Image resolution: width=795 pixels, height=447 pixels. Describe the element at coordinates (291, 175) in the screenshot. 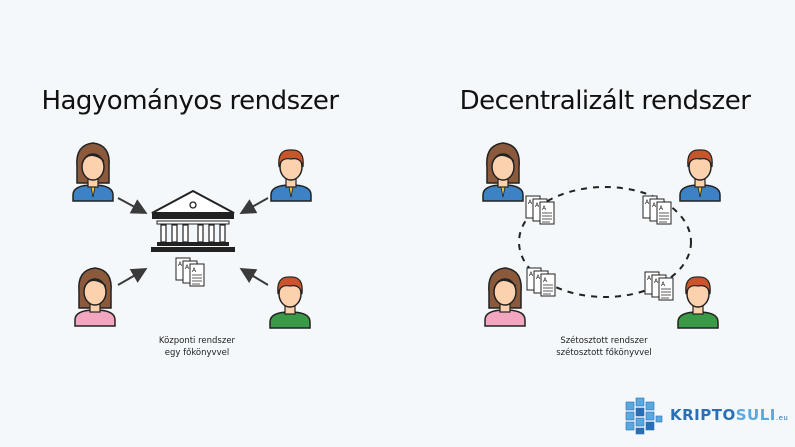

I see `user-avatar-top-right` at that location.